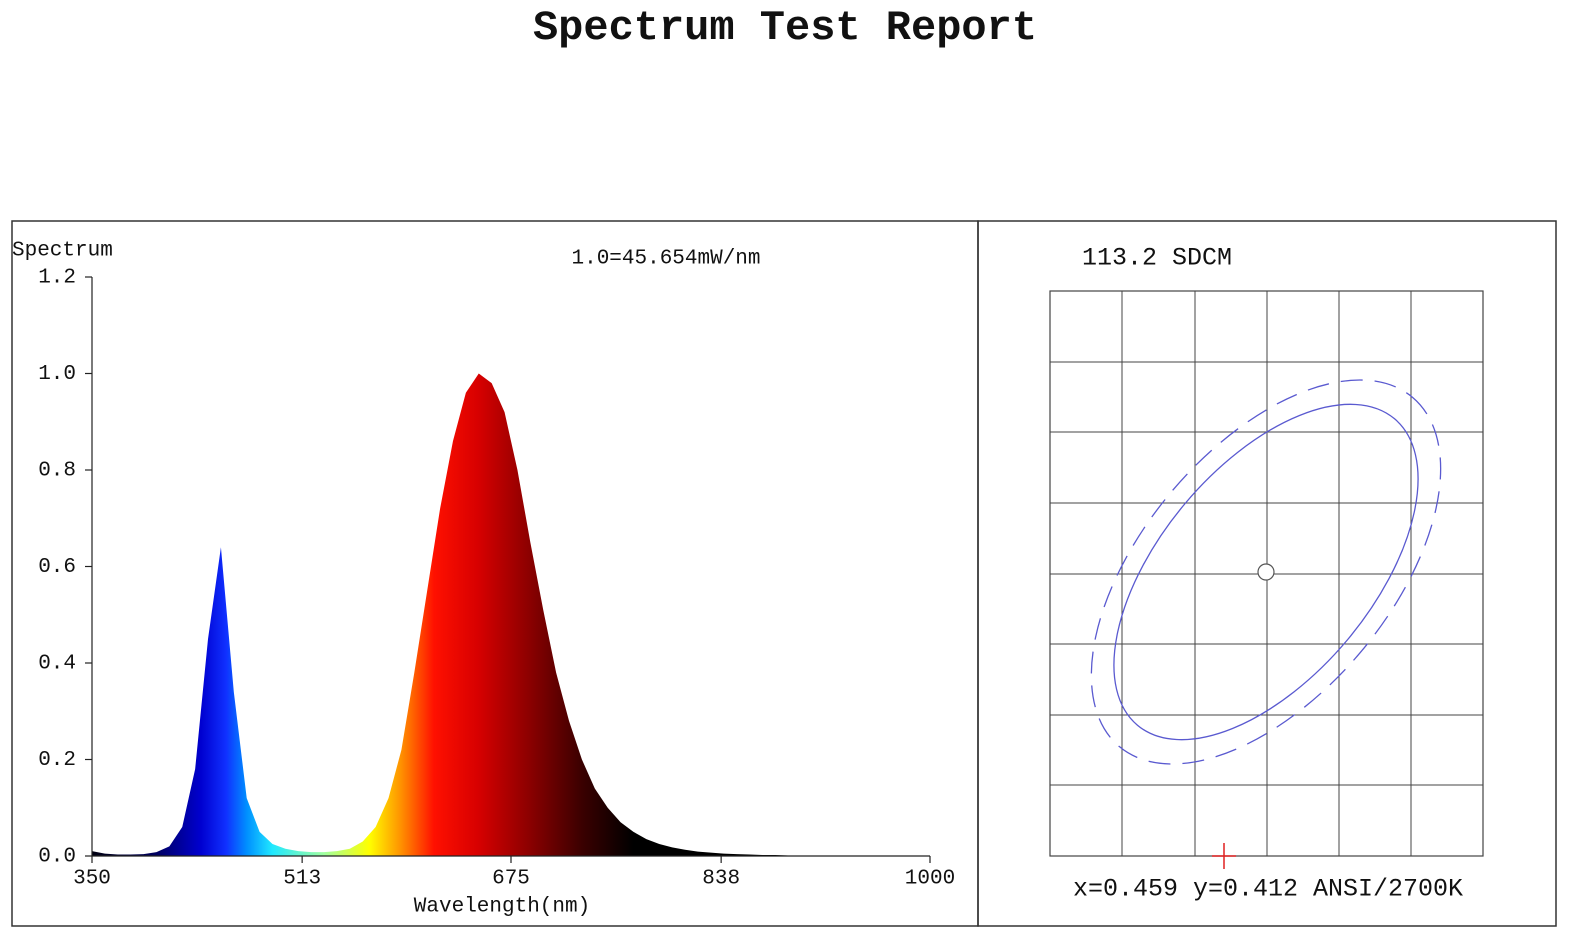  I want to click on center-point, so click(1266, 572).